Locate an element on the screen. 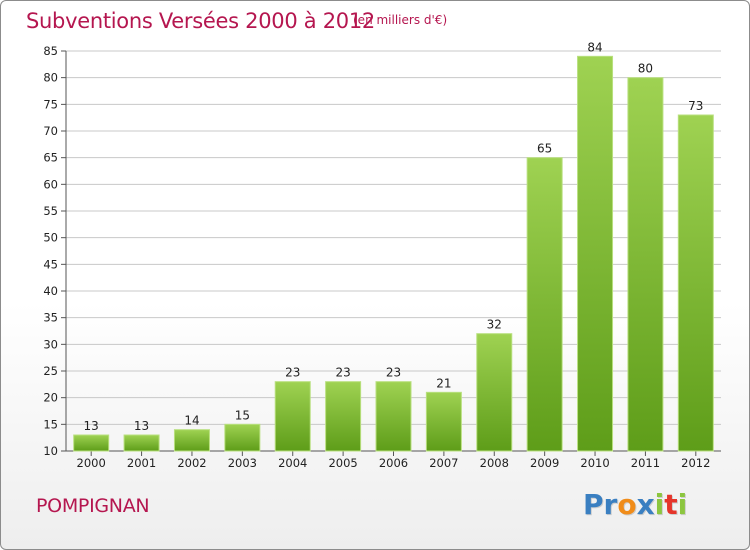  x-tick-label: 2004 is located at coordinates (292, 463).